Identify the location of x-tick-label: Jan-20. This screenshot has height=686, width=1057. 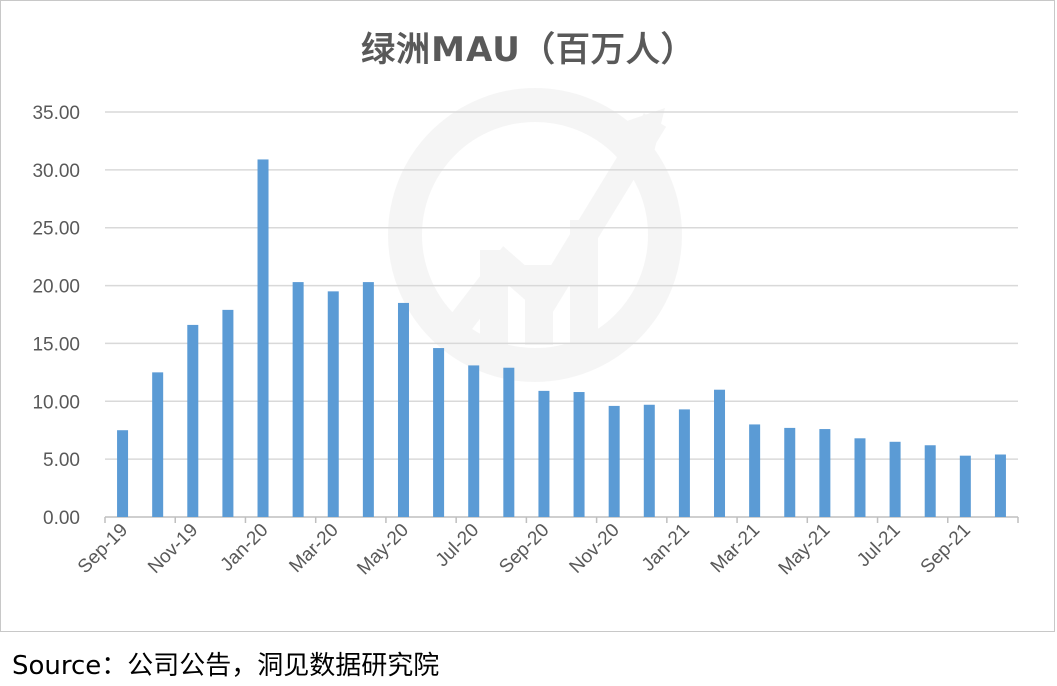
(245, 548).